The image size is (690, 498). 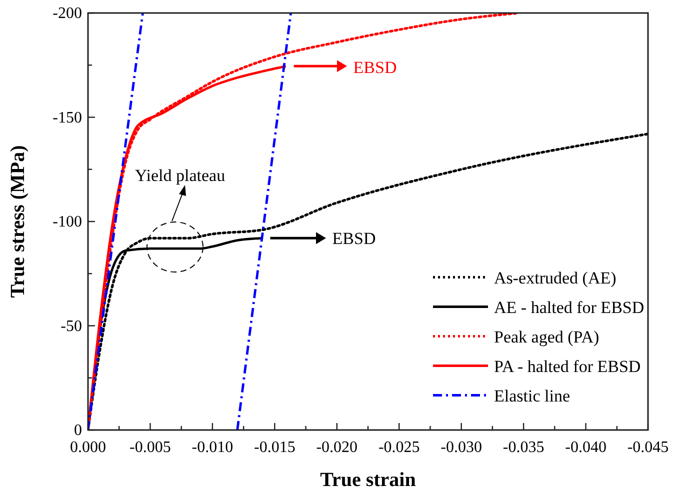 What do you see at coordinates (547, 336) in the screenshot?
I see `legend-label: Peak aged (PA)` at bounding box center [547, 336].